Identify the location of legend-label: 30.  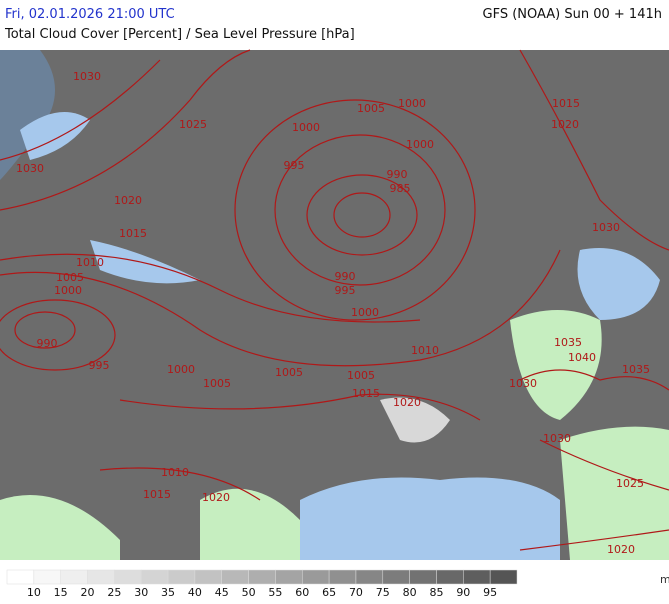
(141, 592).